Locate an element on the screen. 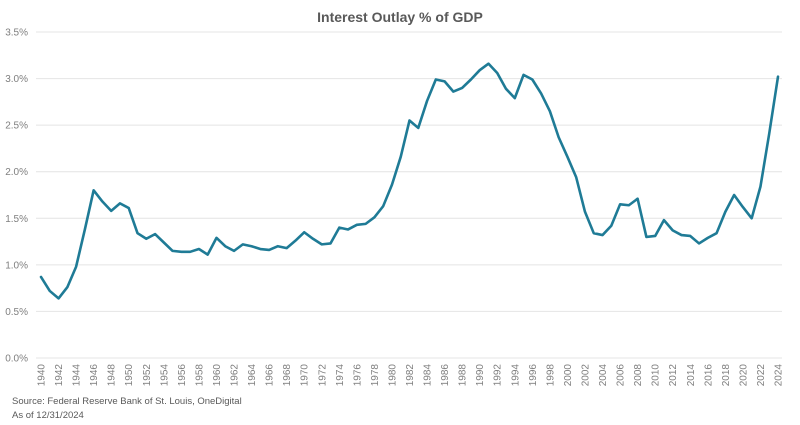 The width and height of the screenshot is (800, 425). x-tick-label: 1974 is located at coordinates (340, 375).